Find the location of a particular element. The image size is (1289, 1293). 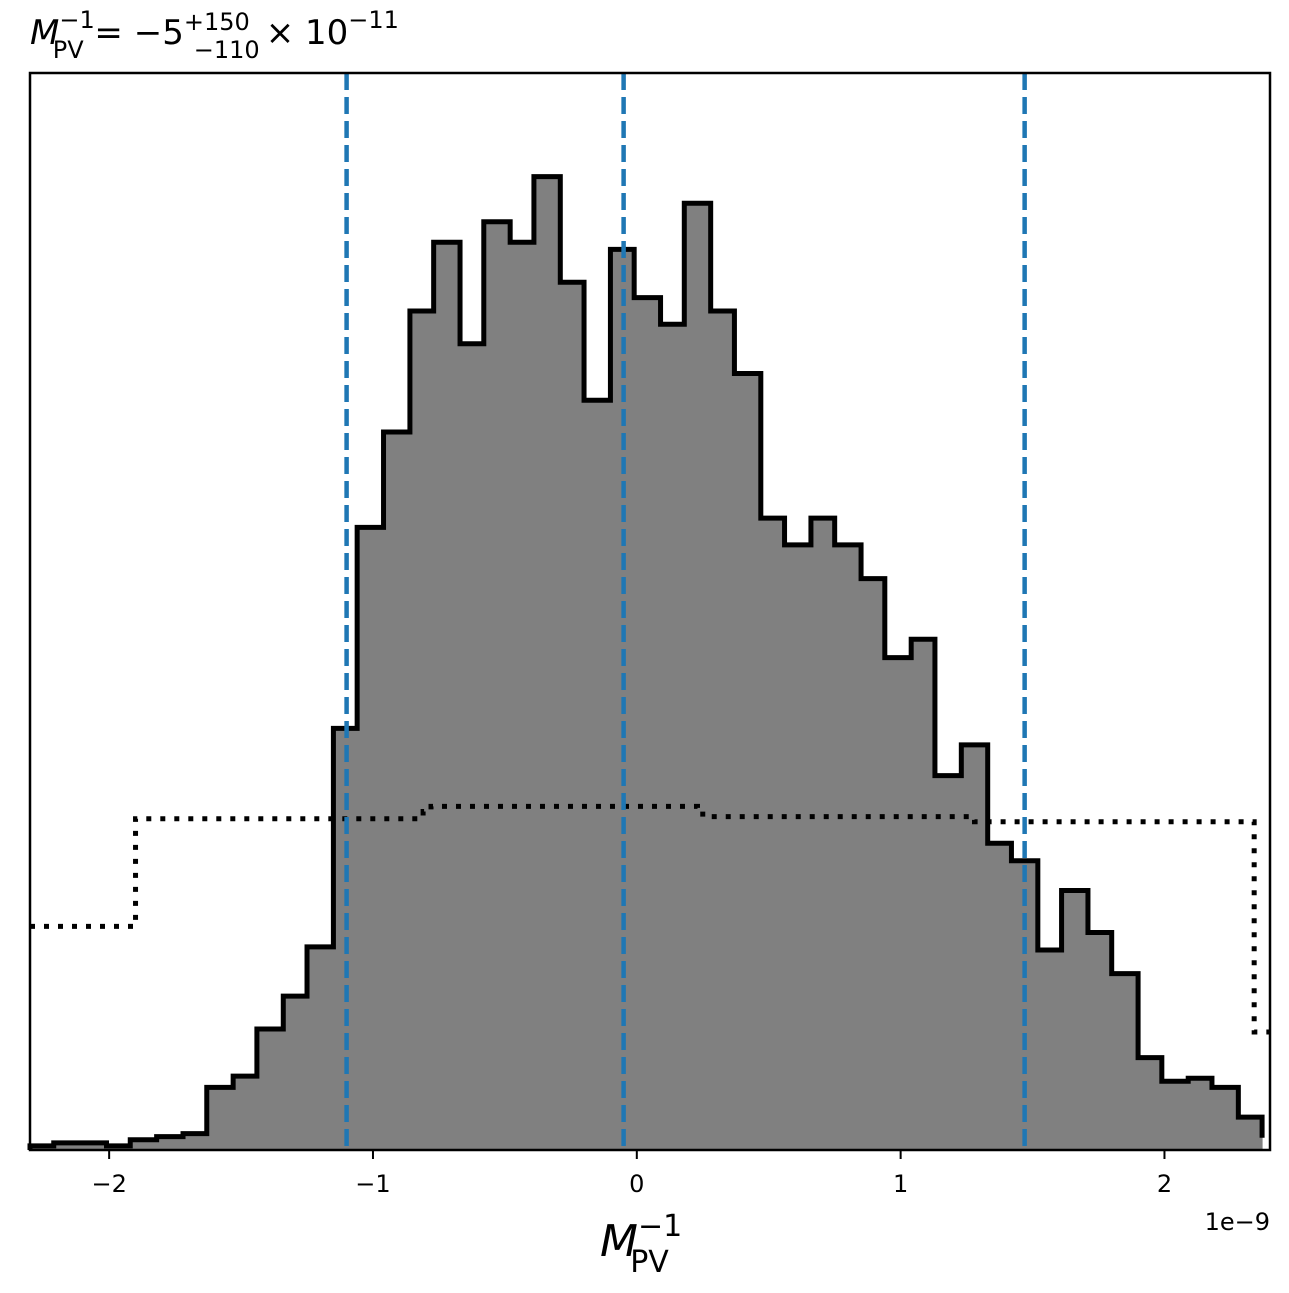

xlabel-superscript: −1 is located at coordinates (660, 1226).